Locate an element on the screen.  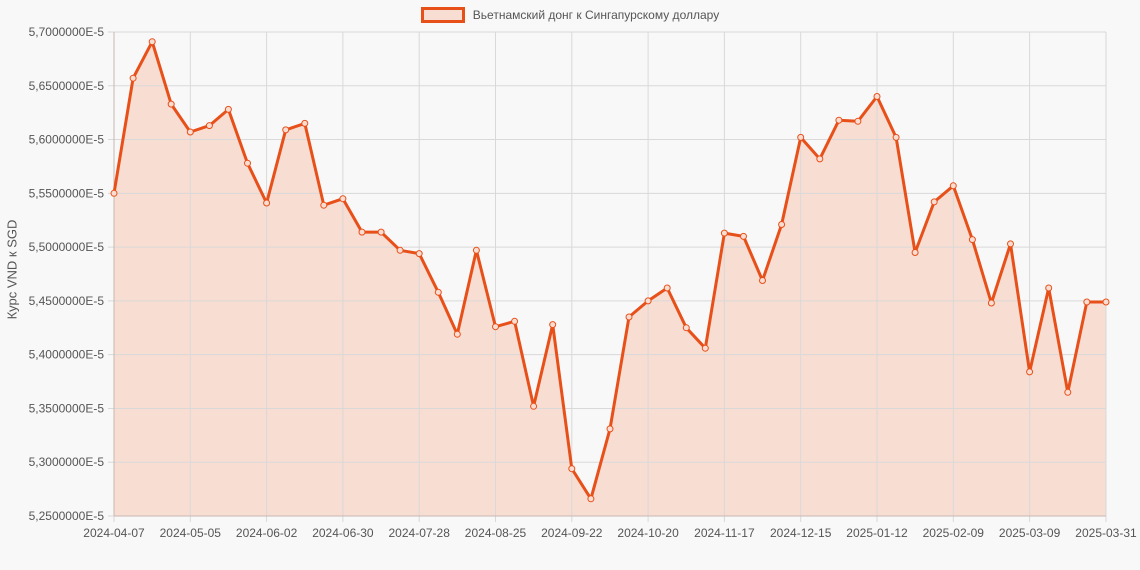
x-tick-label: 2024-08-25 is located at coordinates (496, 533).